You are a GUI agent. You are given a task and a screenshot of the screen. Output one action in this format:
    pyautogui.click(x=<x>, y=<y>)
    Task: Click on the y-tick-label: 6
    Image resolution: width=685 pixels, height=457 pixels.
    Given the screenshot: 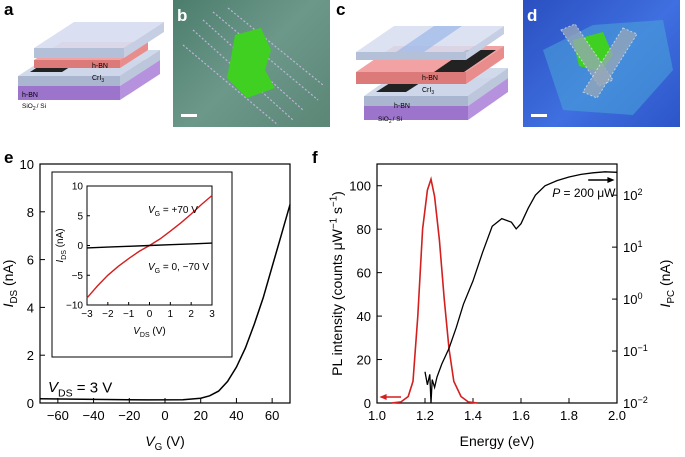 What is the action you would take?
    pyautogui.click(x=30, y=260)
    